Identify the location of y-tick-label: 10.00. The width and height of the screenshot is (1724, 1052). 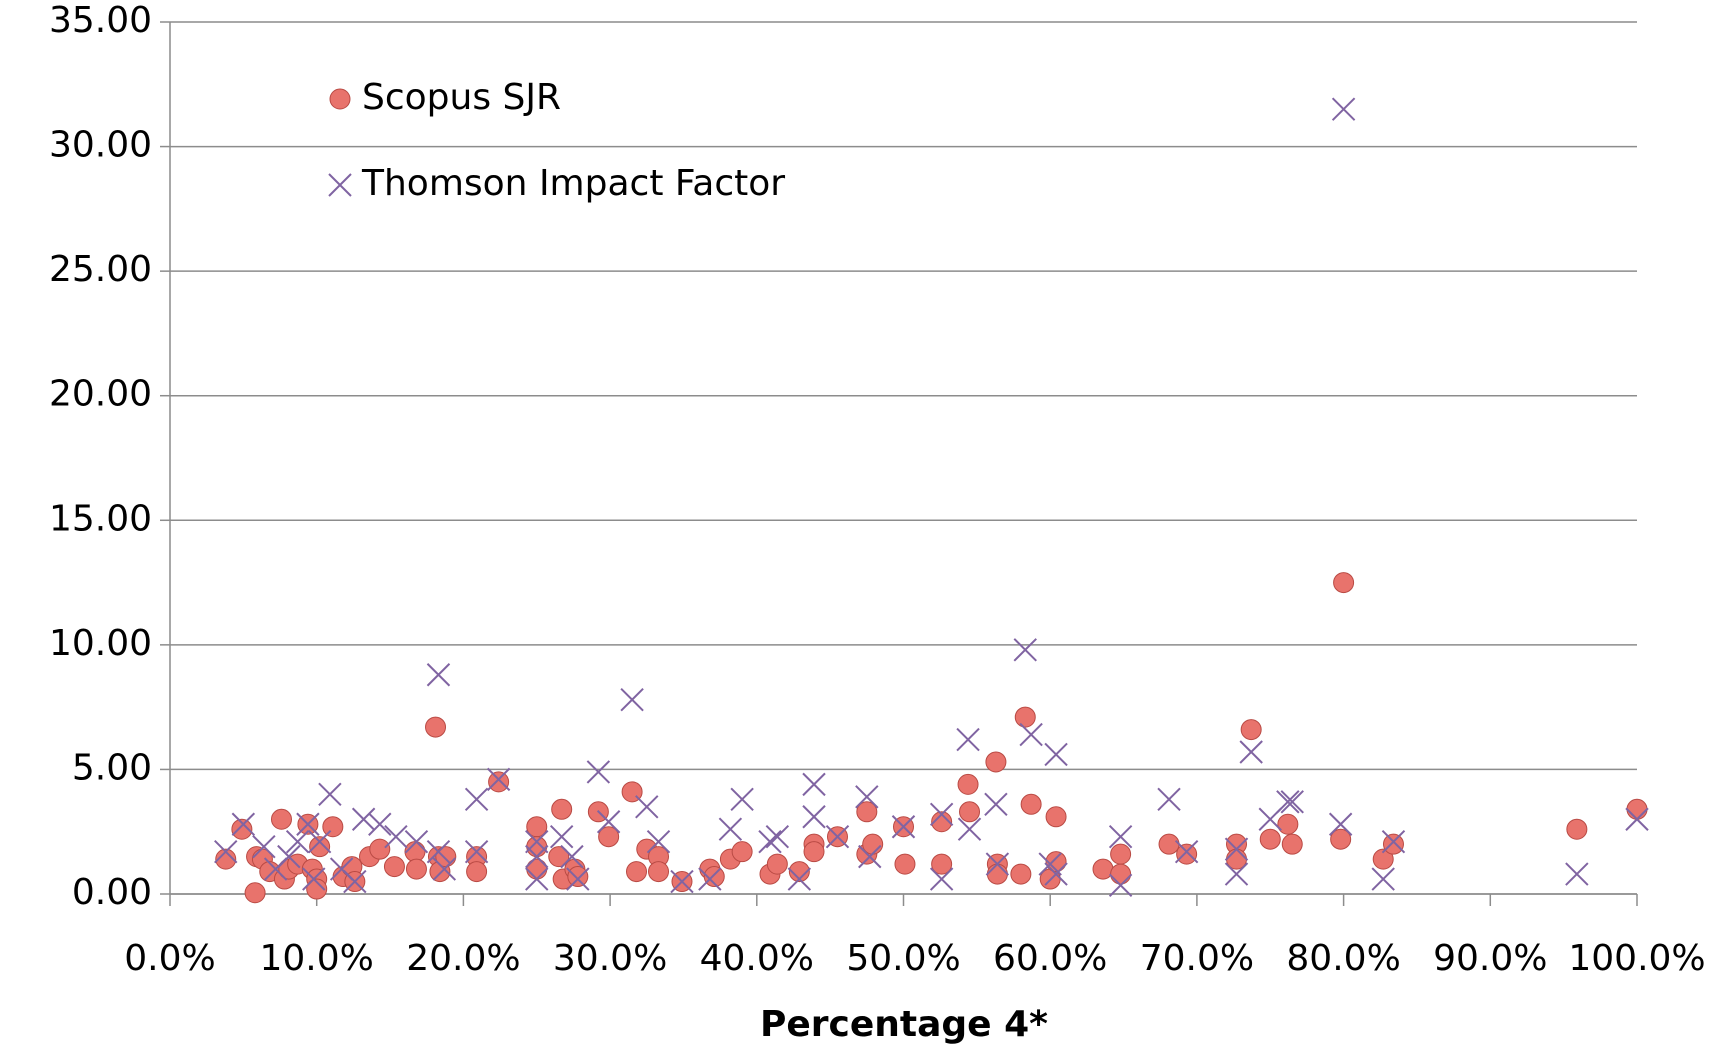
(100, 643).